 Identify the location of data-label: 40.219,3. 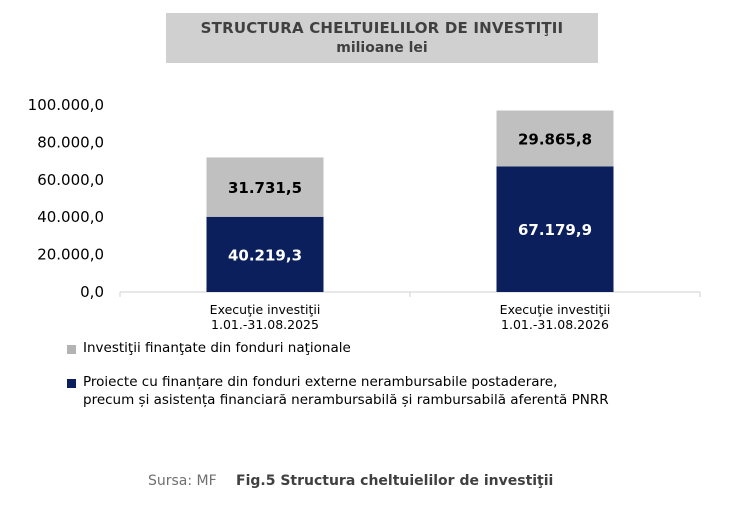
(265, 255).